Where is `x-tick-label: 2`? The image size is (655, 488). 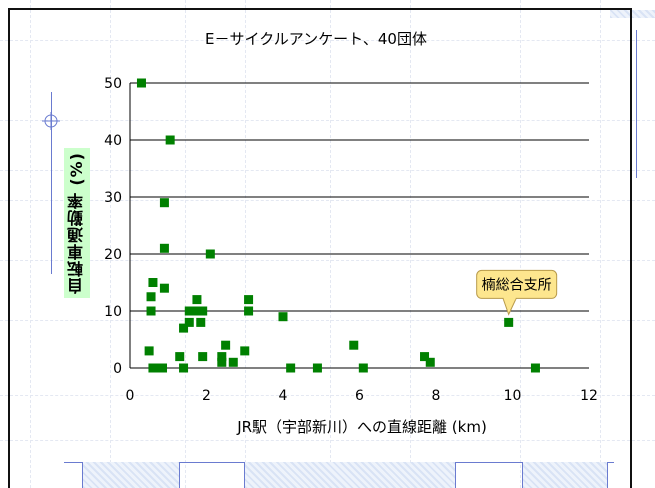 x-tick-label: 2 is located at coordinates (206, 396).